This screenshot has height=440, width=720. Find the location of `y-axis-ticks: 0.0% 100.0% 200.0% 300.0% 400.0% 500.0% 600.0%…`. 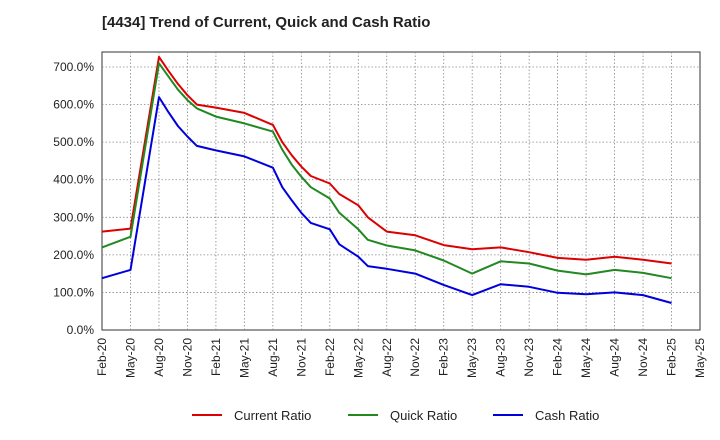

y-axis-ticks: 0.0% 100.0% 200.0% 300.0% 400.0% 500.0% 600.0%… is located at coordinates (73, 198).